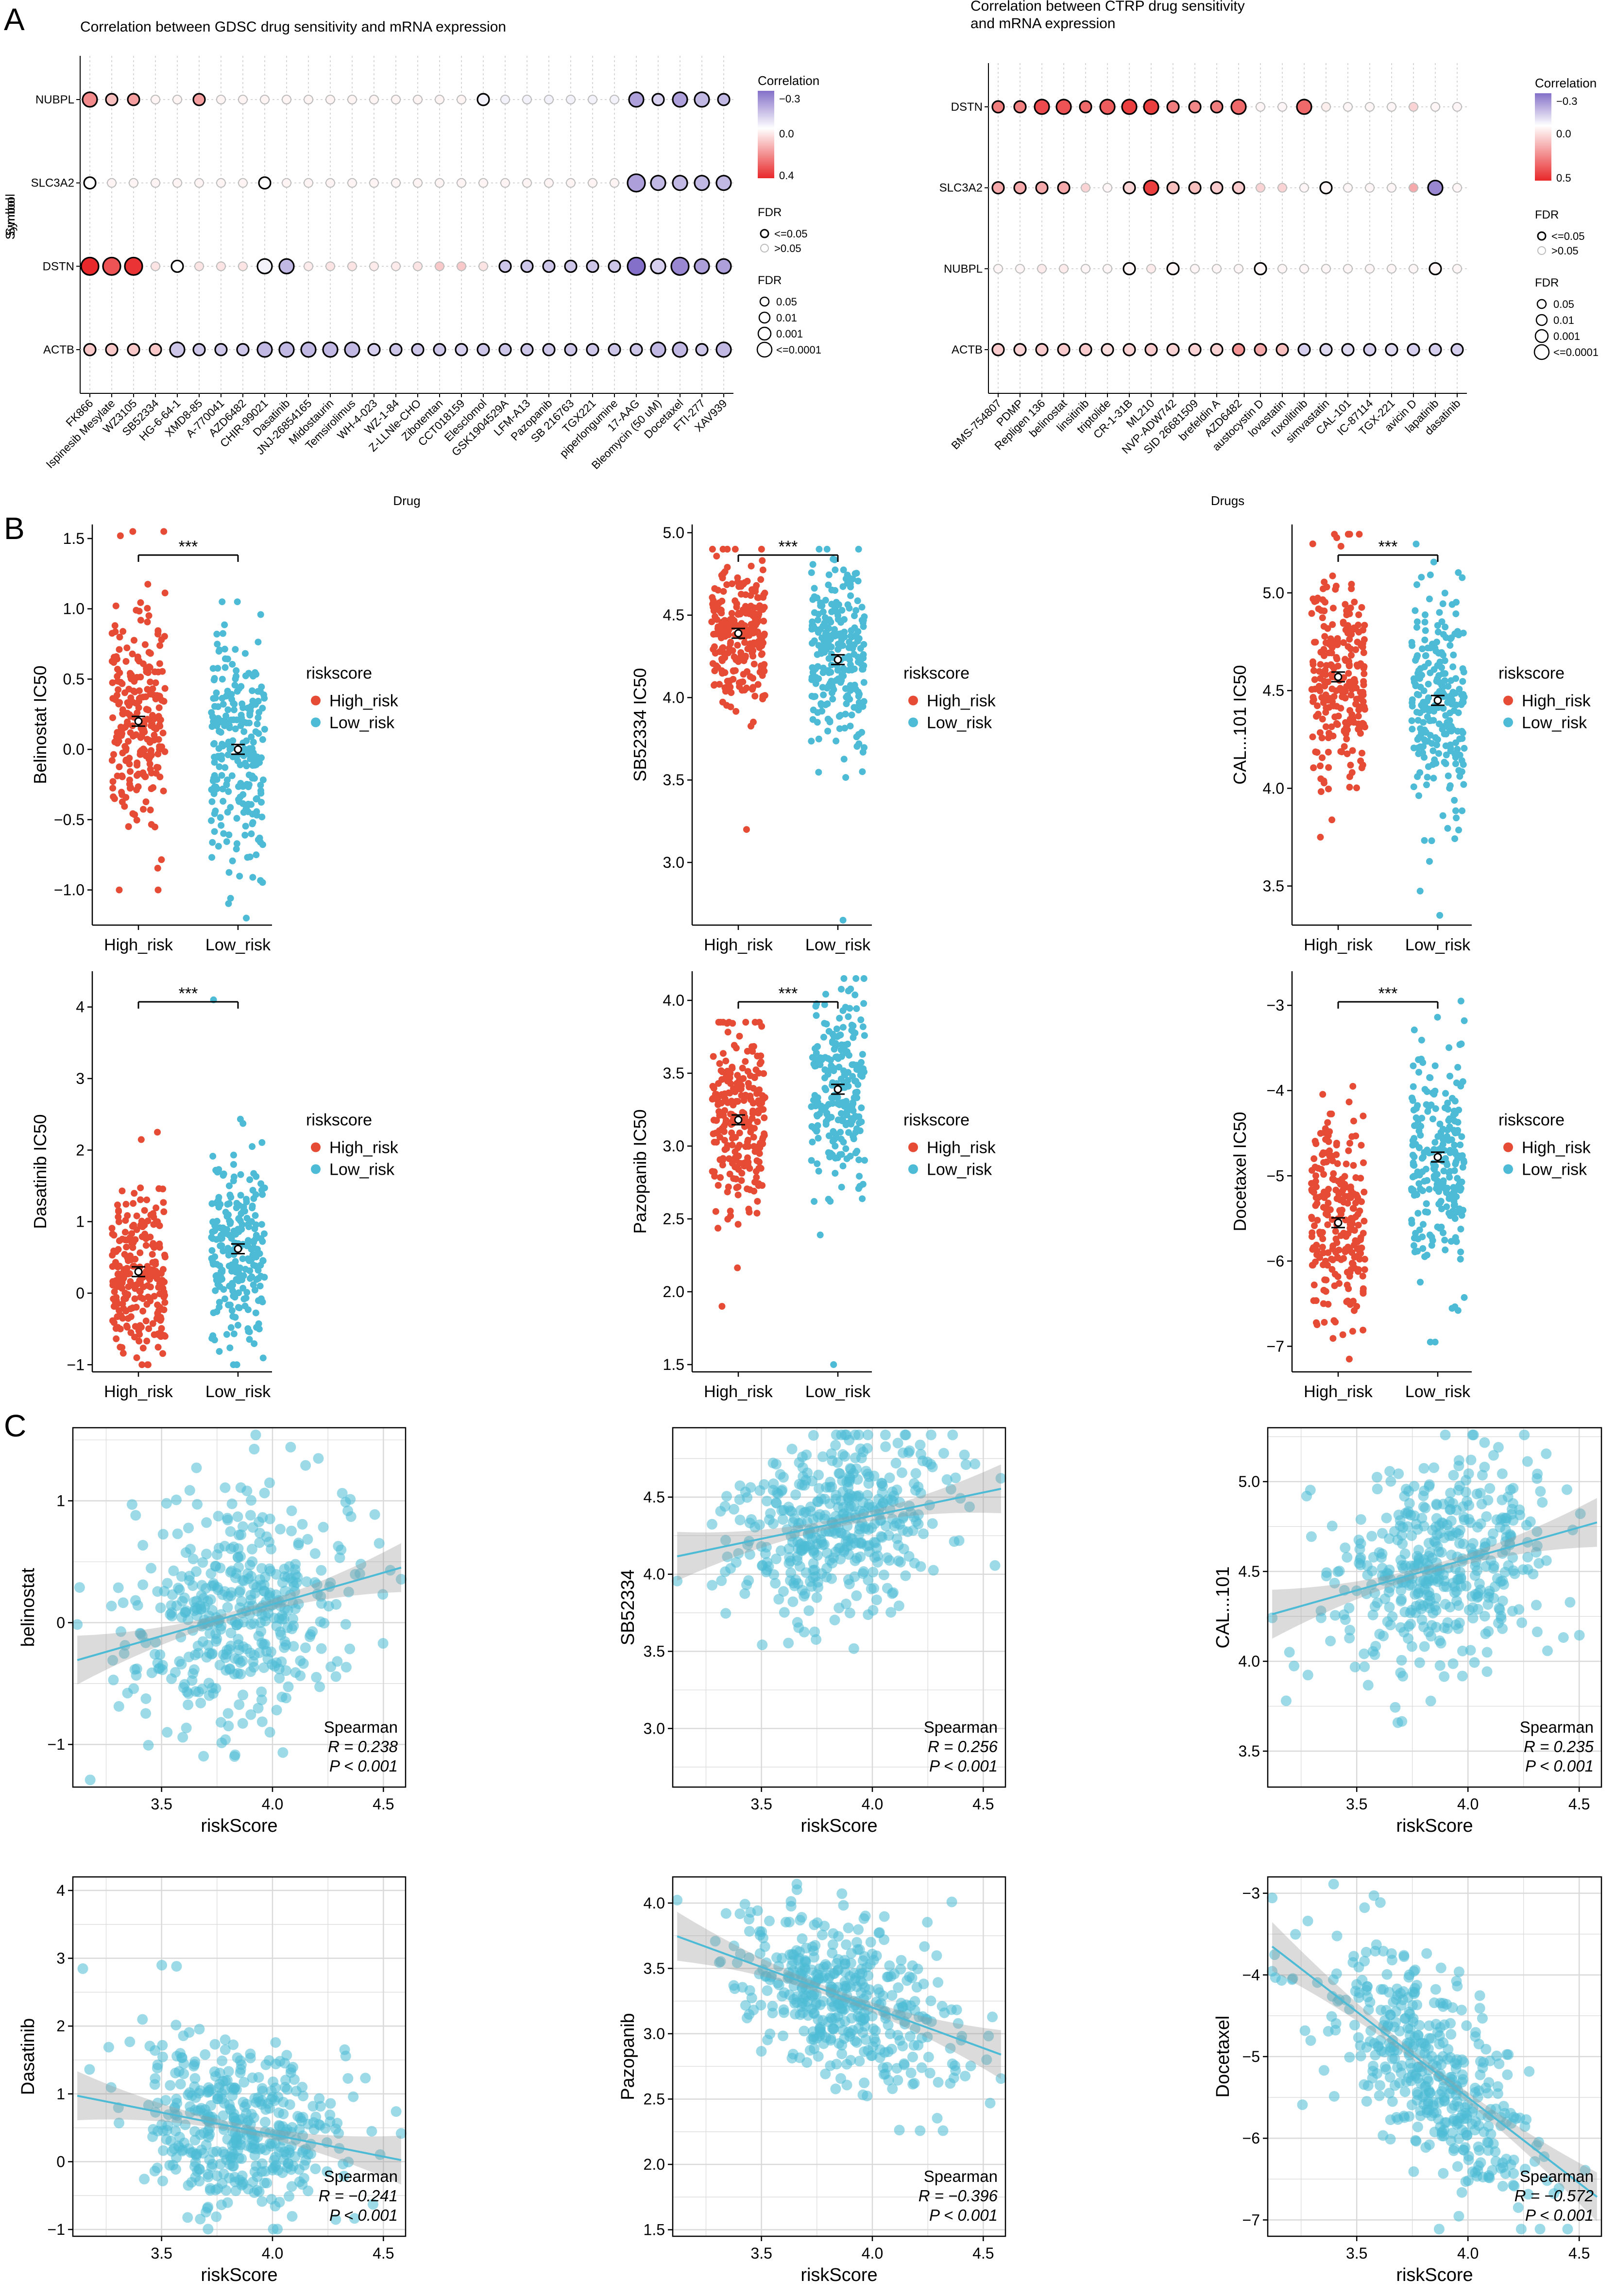  I want to click on fdr-size-label: 0.01, so click(1563, 320).